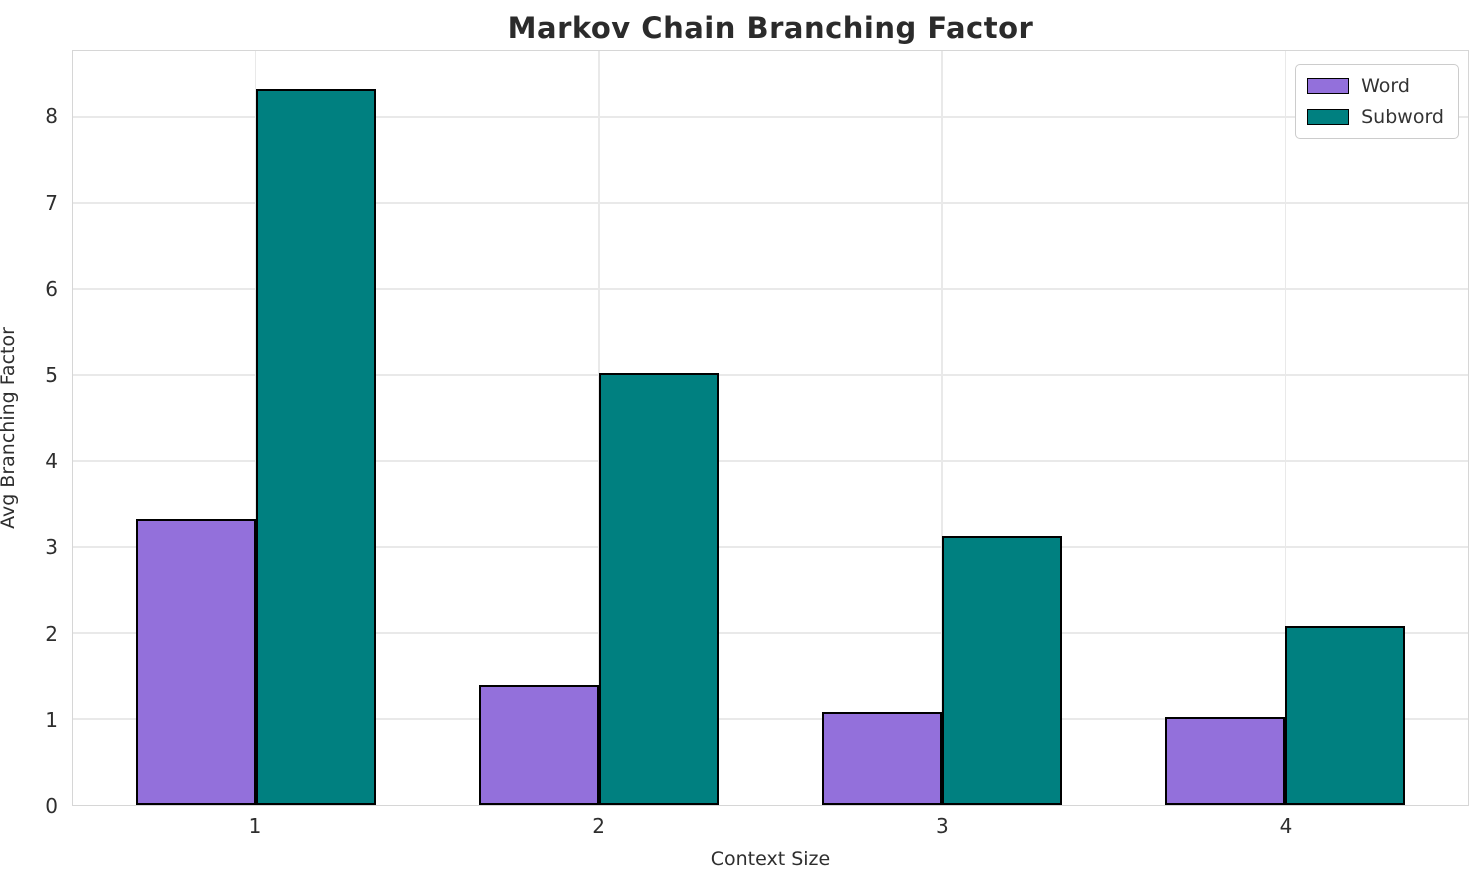 The height and width of the screenshot is (885, 1484). What do you see at coordinates (51, 633) in the screenshot?
I see `y-tick-label-2: 2` at bounding box center [51, 633].